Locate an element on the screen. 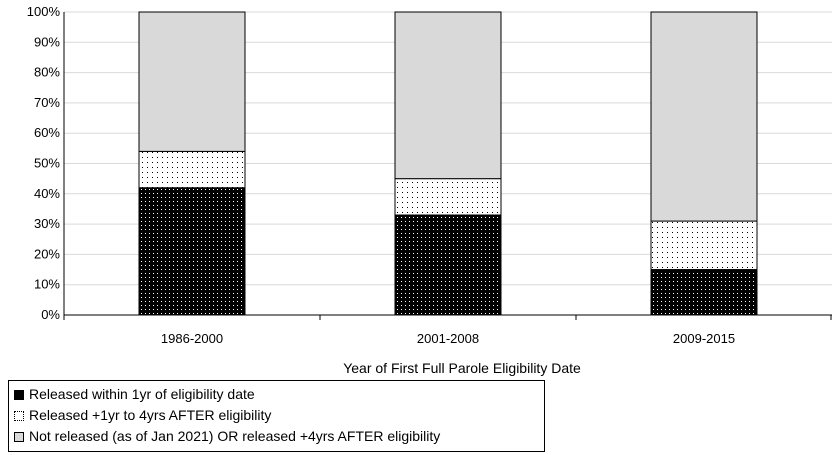 This screenshot has height=455, width=832. legend-label: Released +1yr to 4yrs AFTER eligibility is located at coordinates (150, 415).